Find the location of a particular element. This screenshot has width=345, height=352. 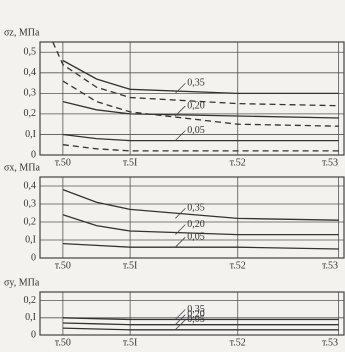

y-axis-title: σy, МПа is located at coordinates (22, 282).